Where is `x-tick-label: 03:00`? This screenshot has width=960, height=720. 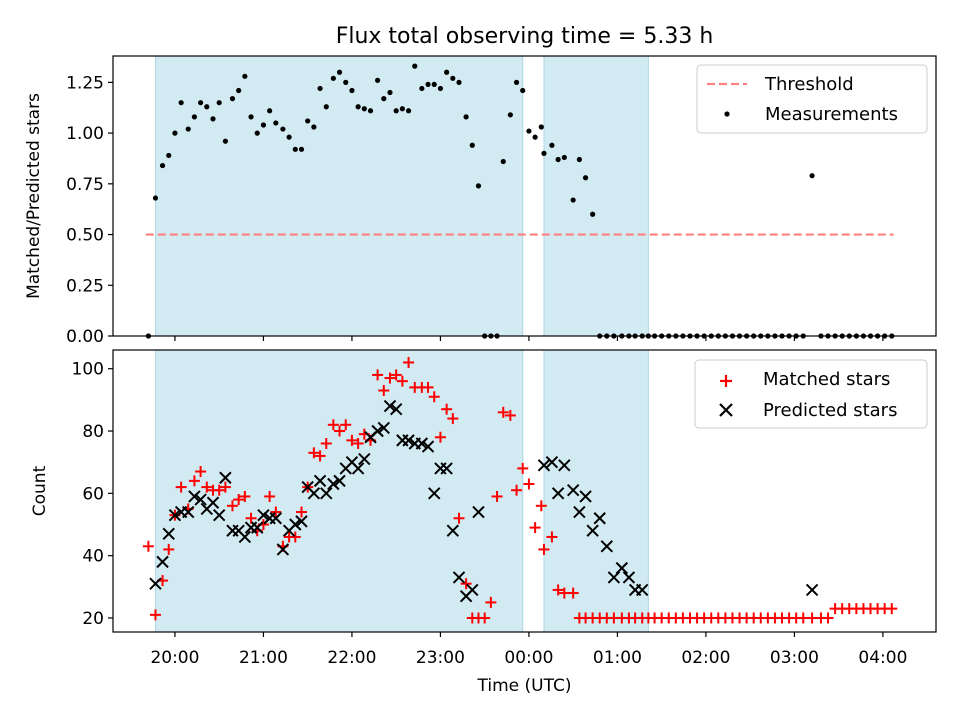
x-tick-label: 03:00 is located at coordinates (794, 658).